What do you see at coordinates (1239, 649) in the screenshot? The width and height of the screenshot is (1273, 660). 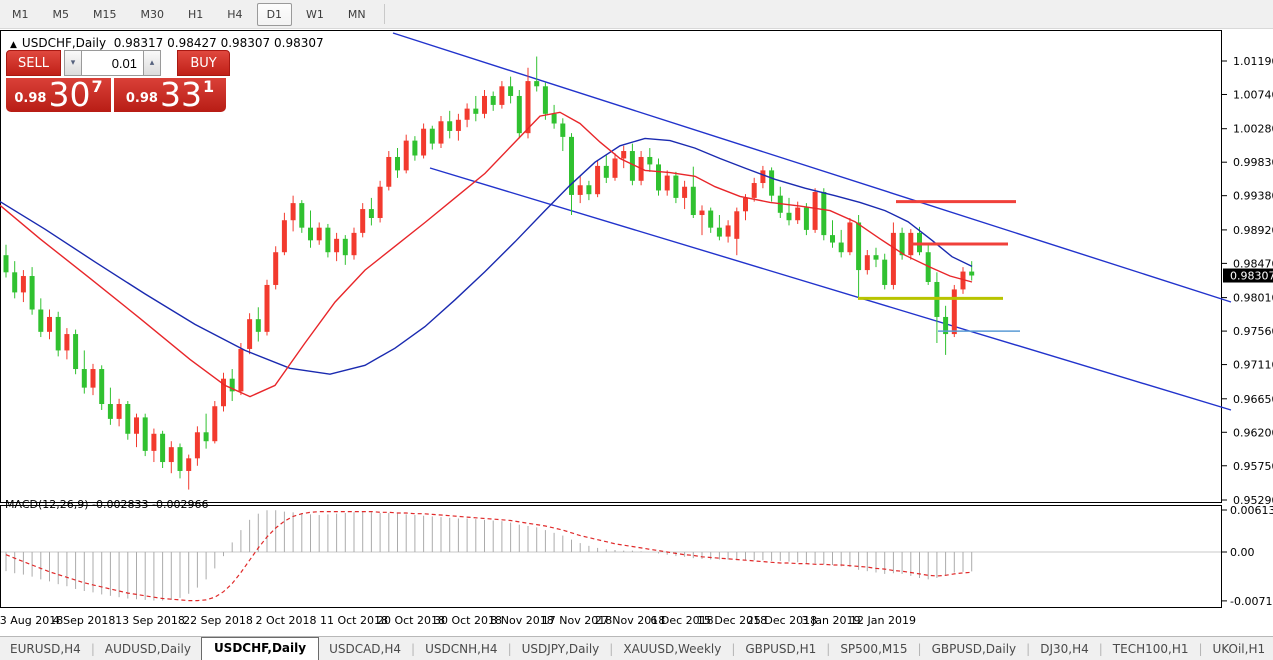 I see `tab-ukoil-h1: UKOil,H1` at bounding box center [1239, 649].